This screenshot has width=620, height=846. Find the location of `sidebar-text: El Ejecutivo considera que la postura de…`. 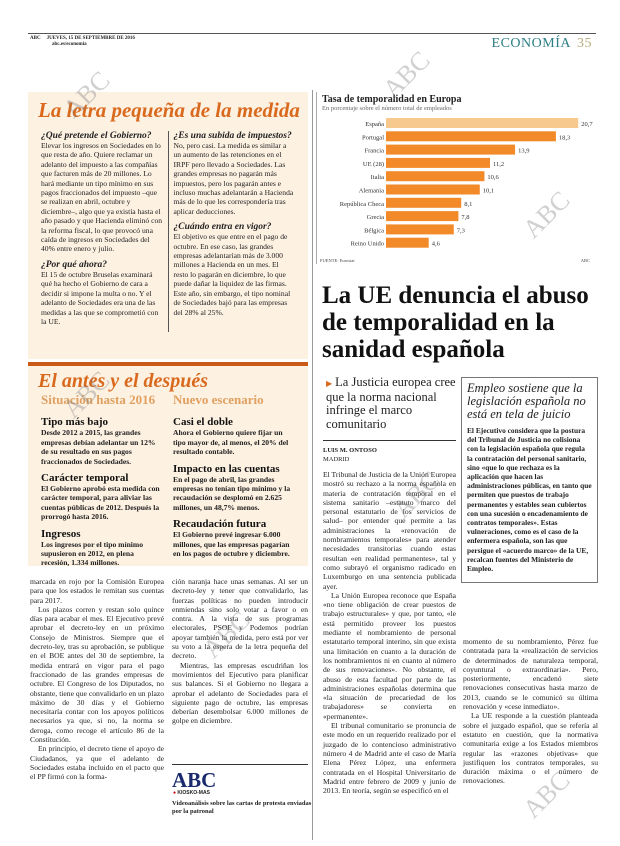

sidebar-text: El Ejecutivo considera que la postura de… is located at coordinates (529, 500).